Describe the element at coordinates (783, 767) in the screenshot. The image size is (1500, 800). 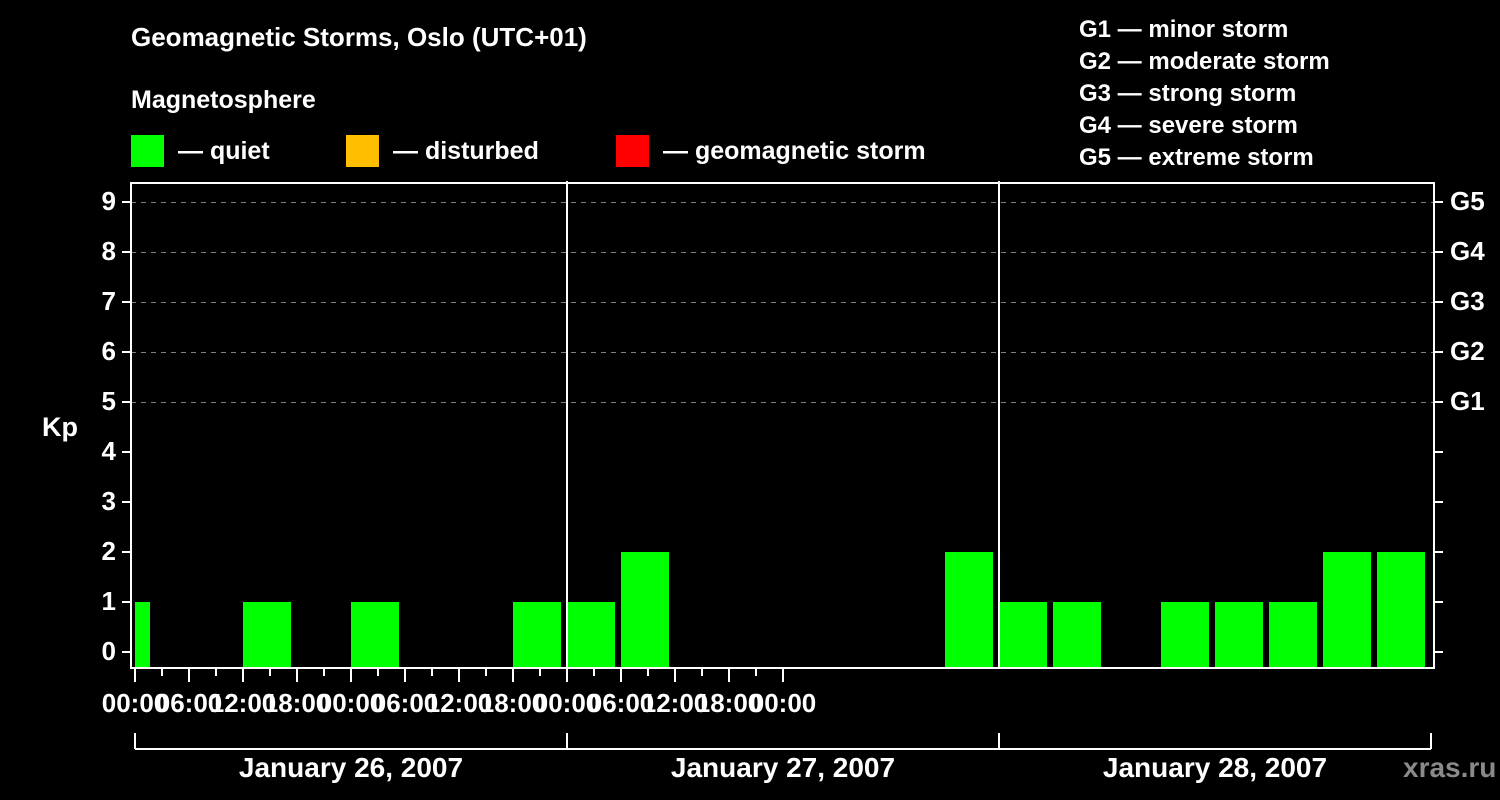
I see `day-label: January 27, 2007` at that location.